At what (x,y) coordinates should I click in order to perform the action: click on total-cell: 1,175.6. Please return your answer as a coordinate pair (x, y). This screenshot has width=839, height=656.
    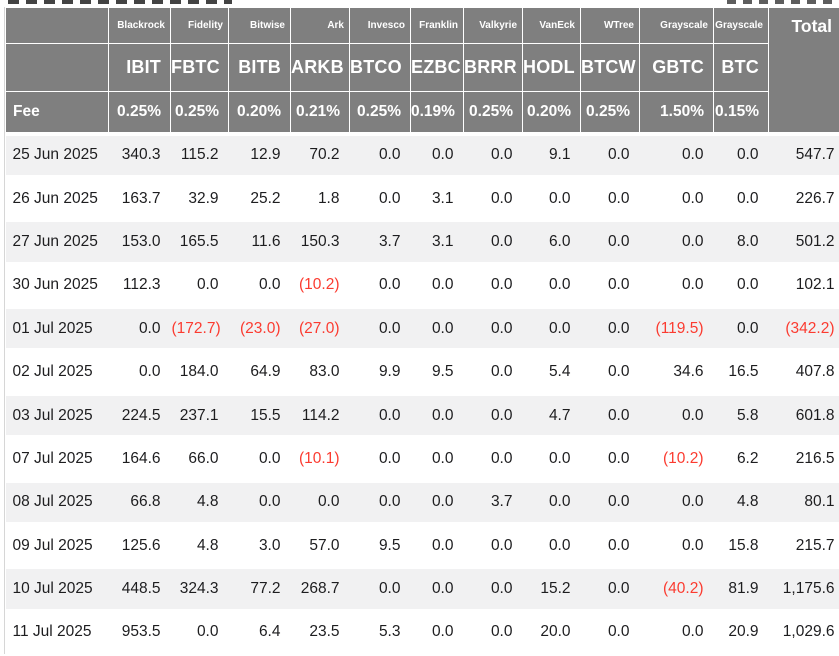
    Looking at the image, I should click on (804, 588).